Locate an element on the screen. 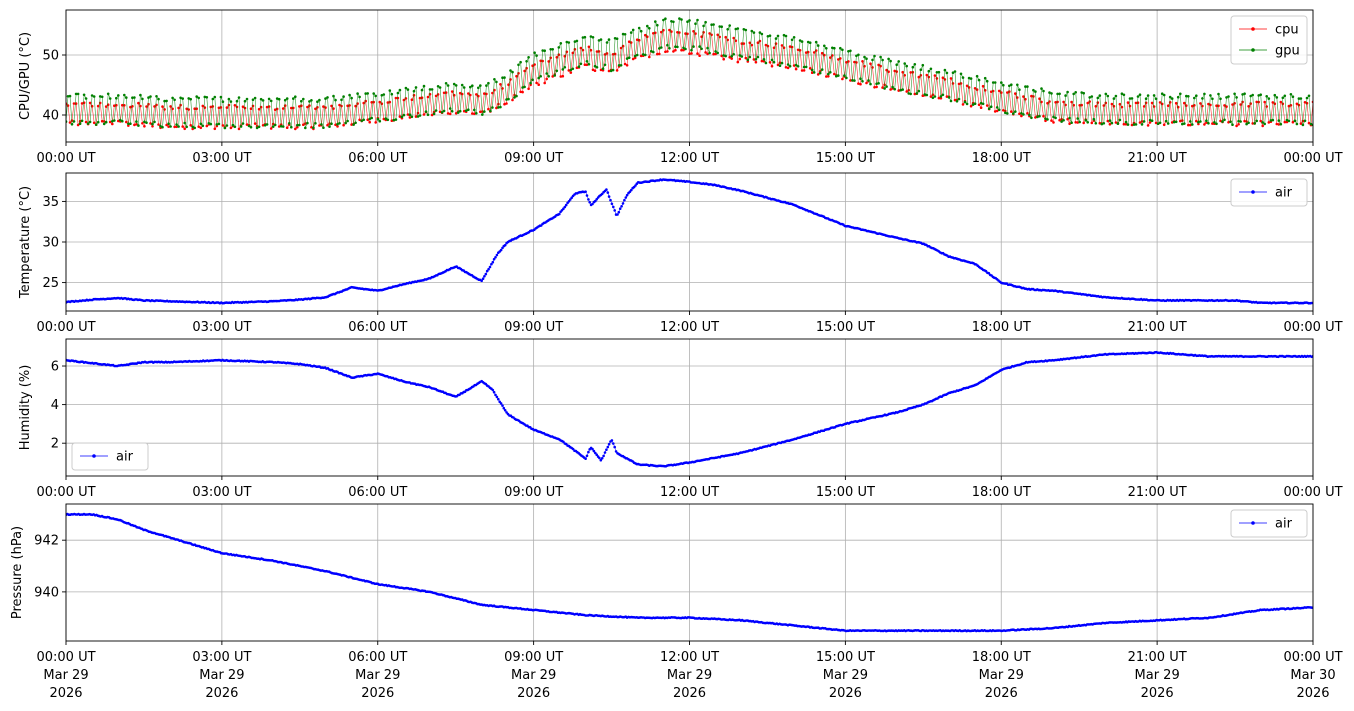 Image resolution: width=1354 pixels, height=711 pixels. x-tick-label: 06:00 UT is located at coordinates (377, 158).